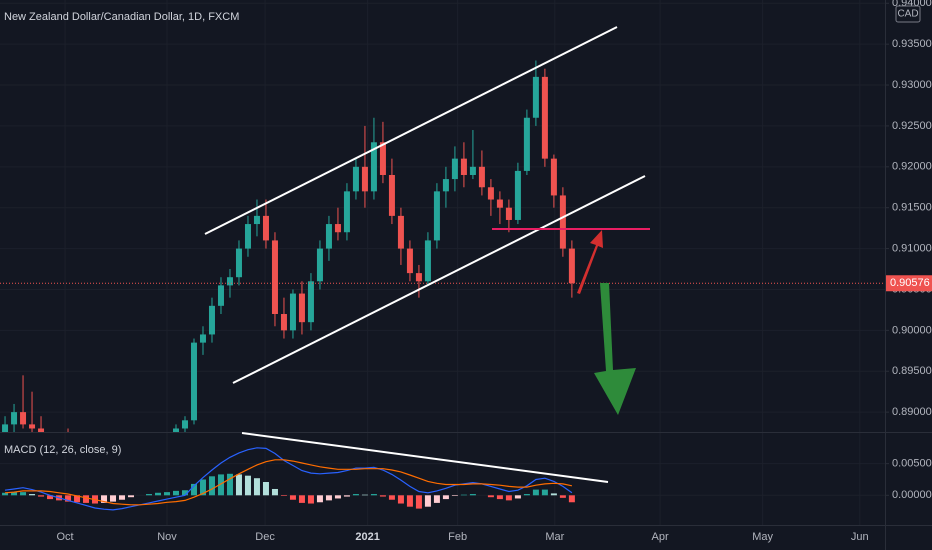  What do you see at coordinates (912, 248) in the screenshot?
I see `y-tick-label: 0.91000` at bounding box center [912, 248].